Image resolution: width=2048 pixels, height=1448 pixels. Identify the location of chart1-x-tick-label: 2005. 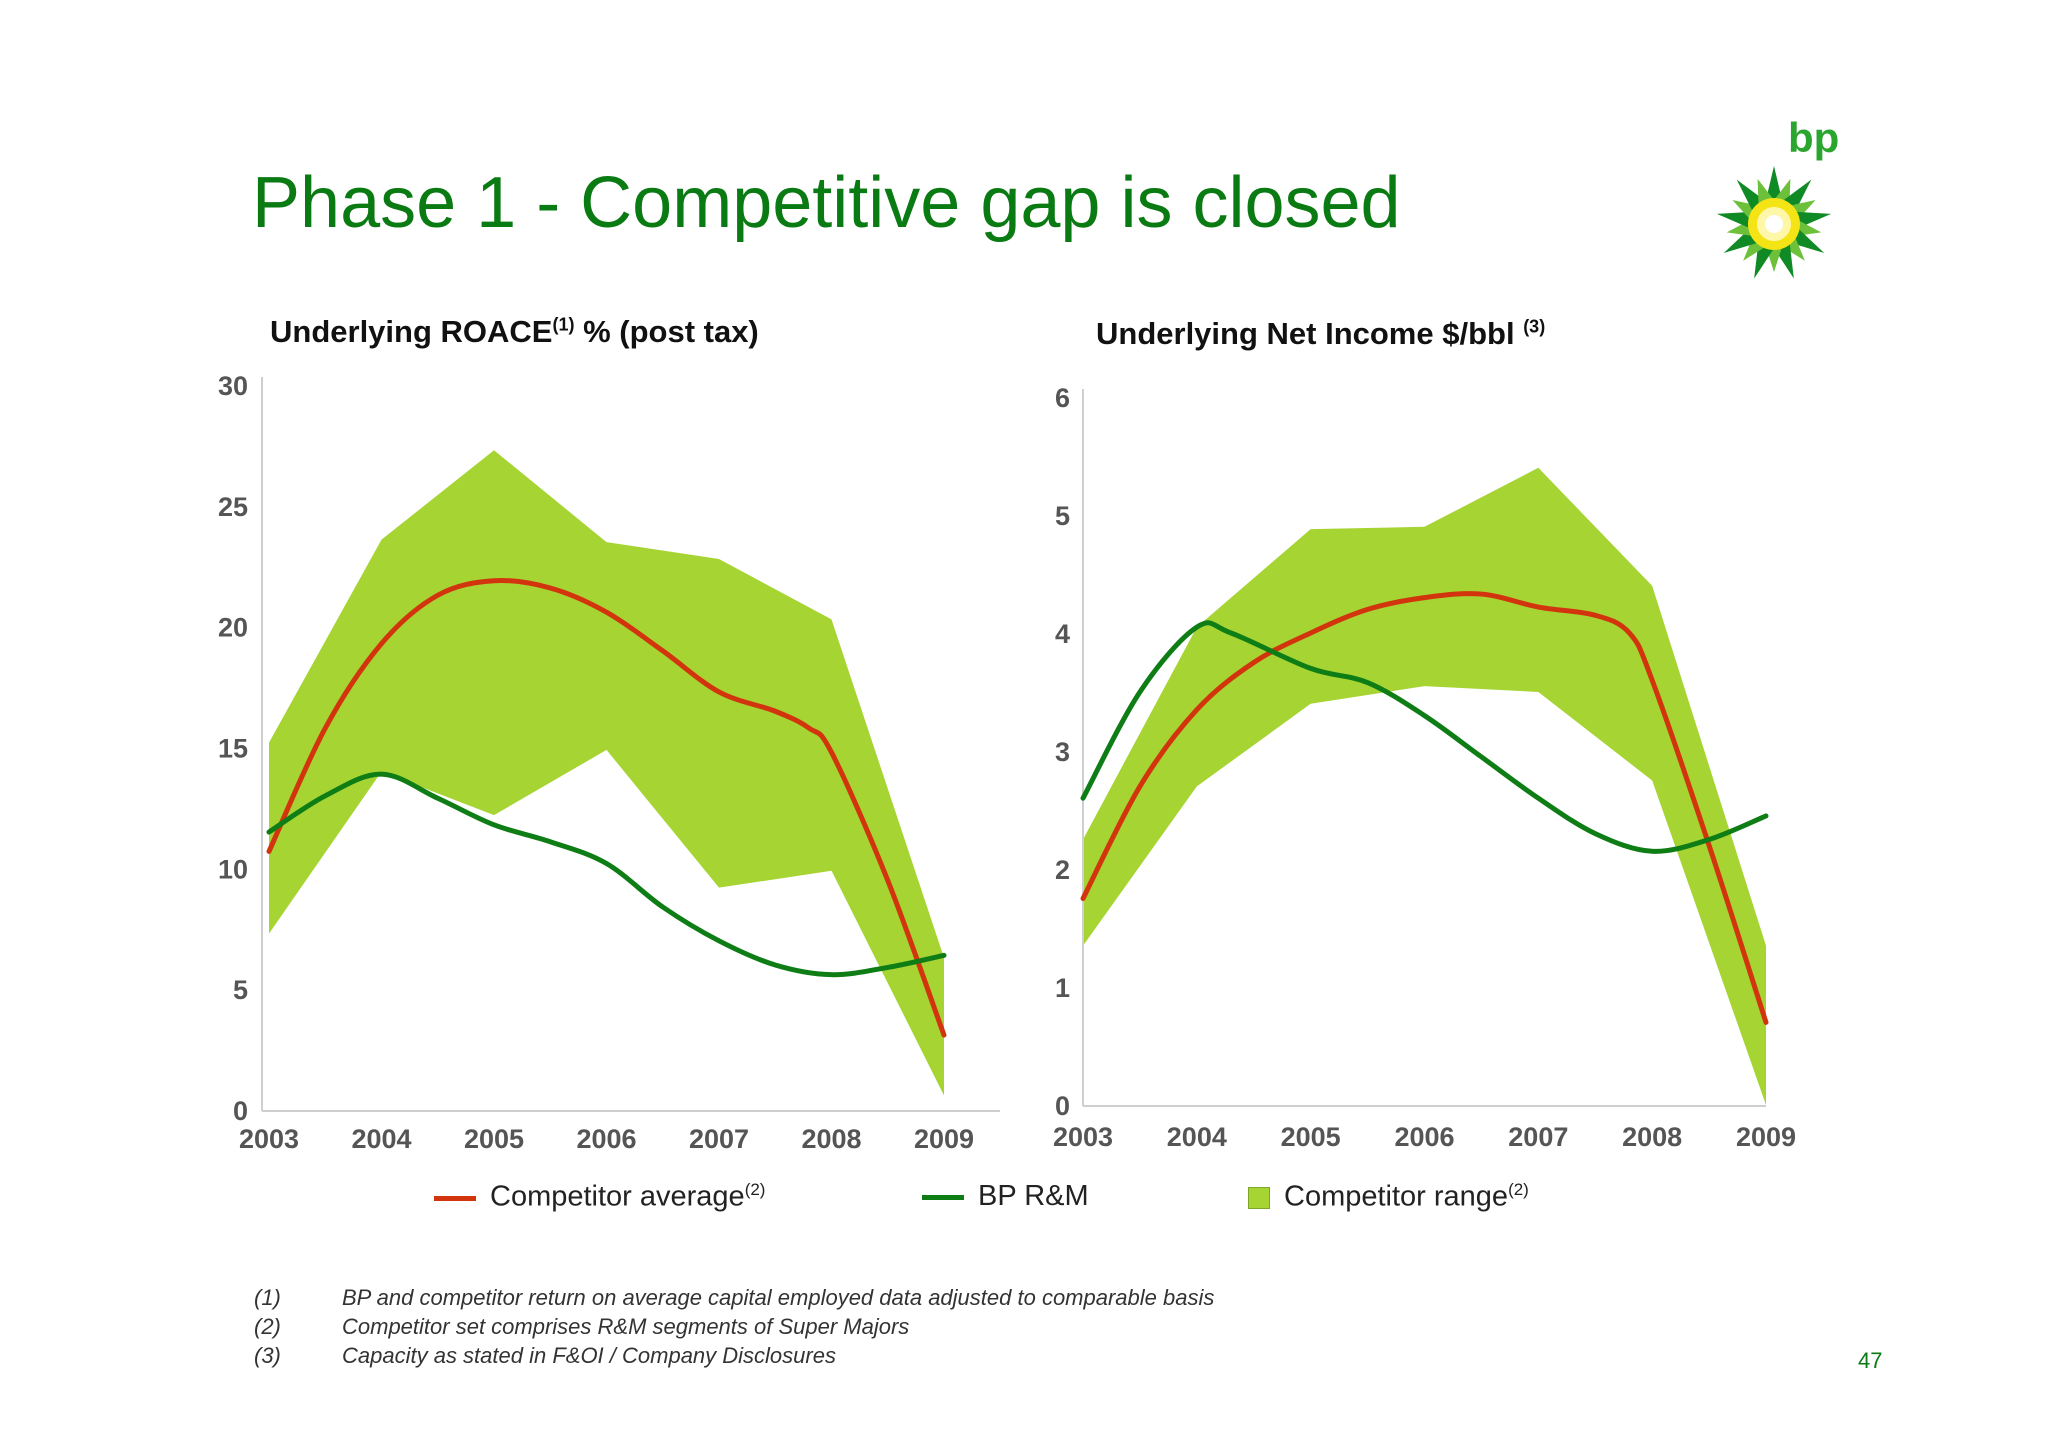
(494, 1139).